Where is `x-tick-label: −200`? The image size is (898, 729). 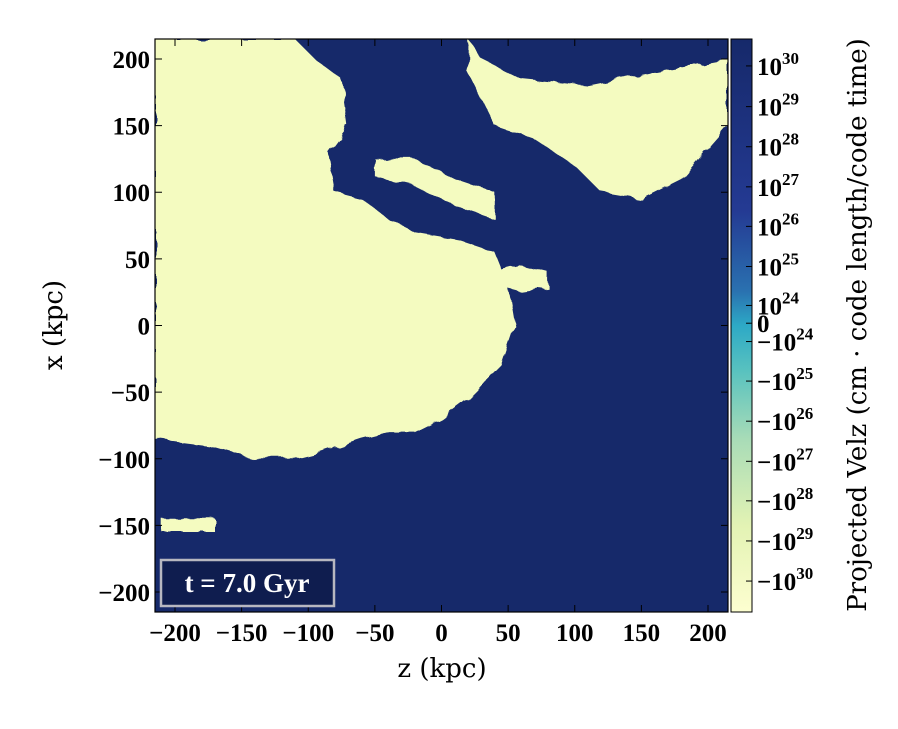
x-tick-label: −200 is located at coordinates (175, 633).